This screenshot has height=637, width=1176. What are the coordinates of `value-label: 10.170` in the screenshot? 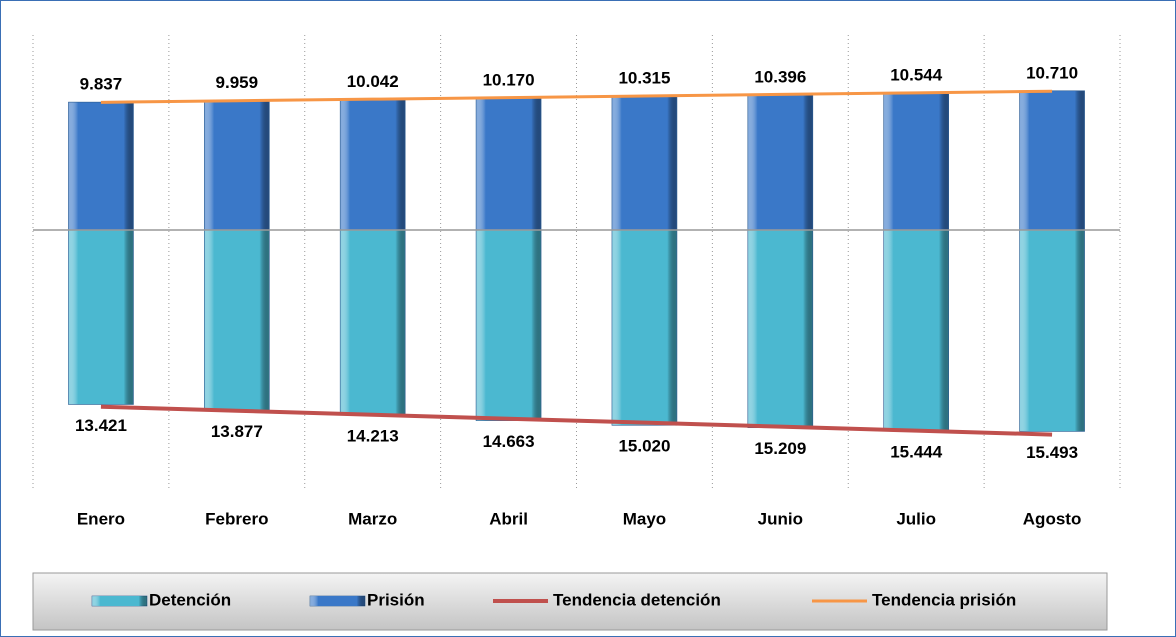 It's located at (509, 79).